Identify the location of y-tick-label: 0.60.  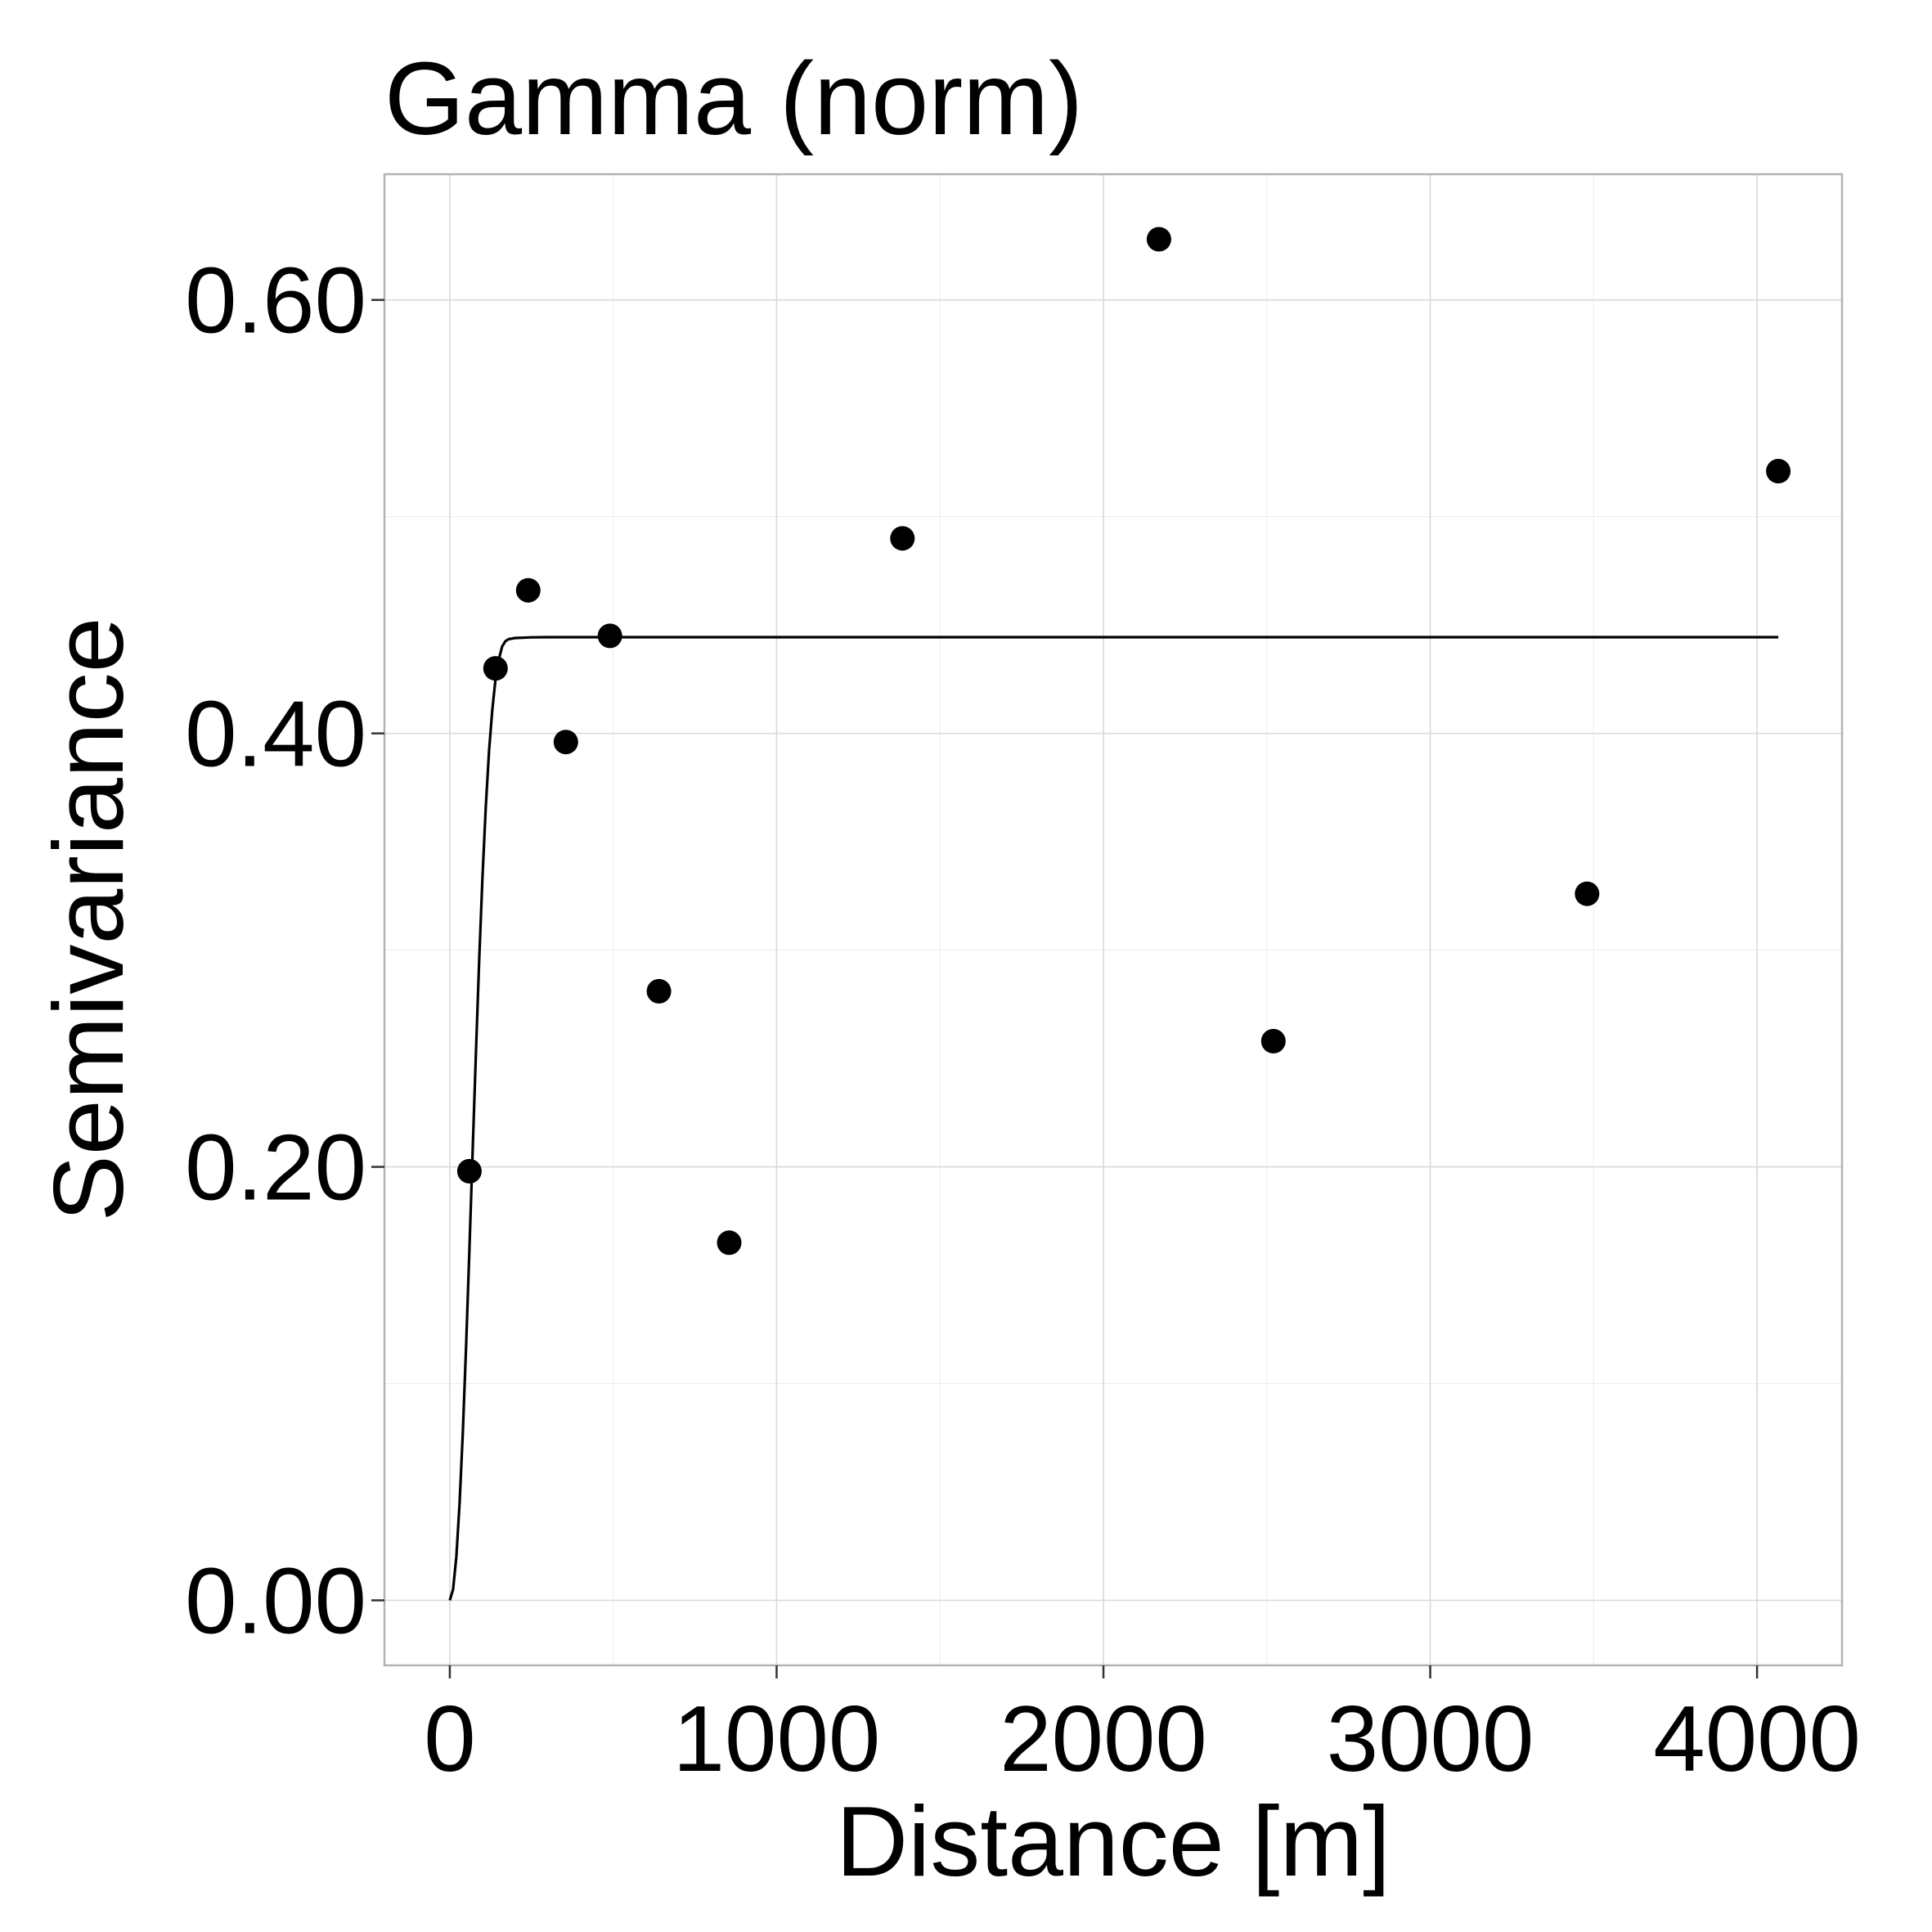
(275, 301).